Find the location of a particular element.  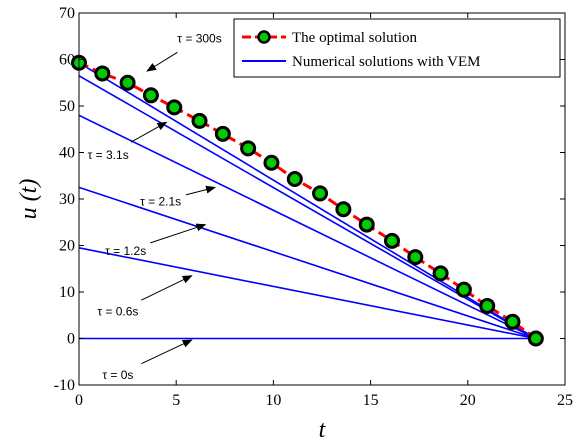

tau-annotation-label: τ = 300s is located at coordinates (199, 39).